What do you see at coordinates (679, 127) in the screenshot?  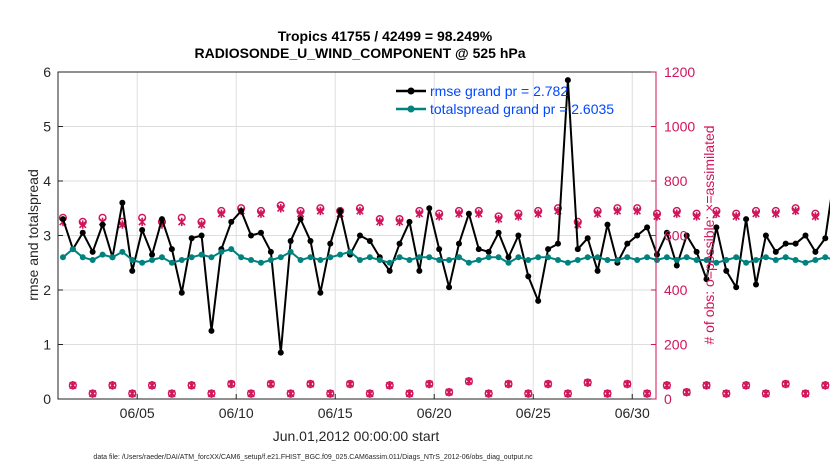 I see `y-right-tick-label: 1000` at bounding box center [679, 127].